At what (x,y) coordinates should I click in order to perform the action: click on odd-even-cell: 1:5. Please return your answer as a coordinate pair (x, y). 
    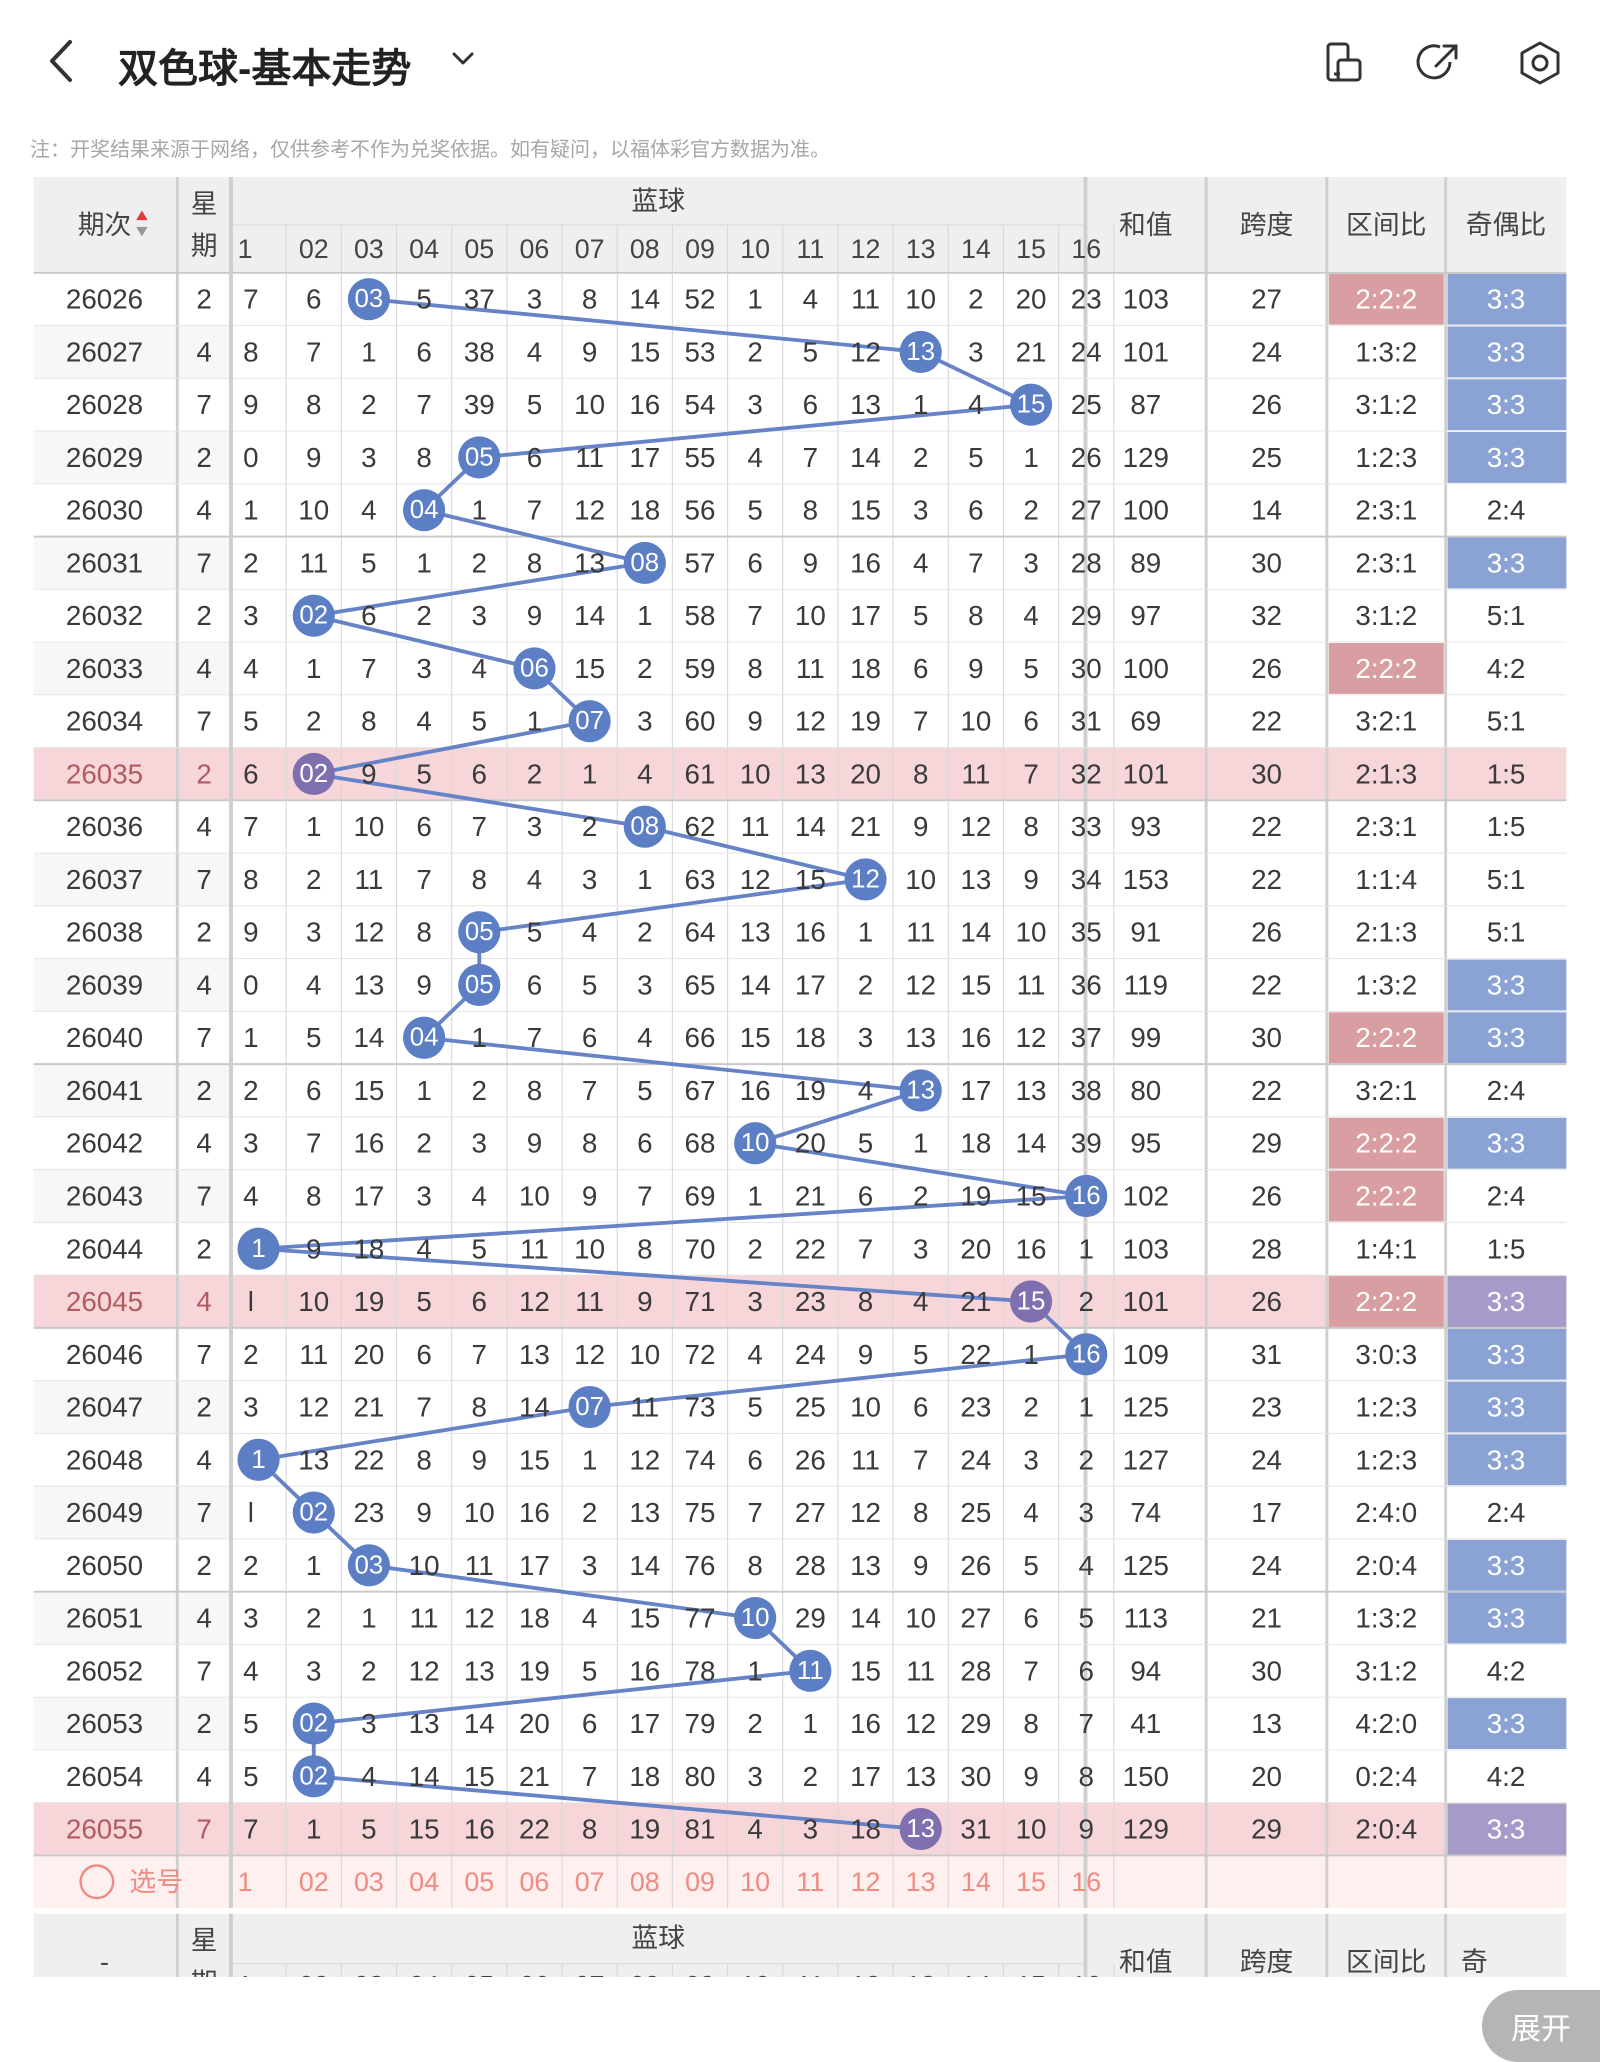
    Looking at the image, I should click on (1506, 773).